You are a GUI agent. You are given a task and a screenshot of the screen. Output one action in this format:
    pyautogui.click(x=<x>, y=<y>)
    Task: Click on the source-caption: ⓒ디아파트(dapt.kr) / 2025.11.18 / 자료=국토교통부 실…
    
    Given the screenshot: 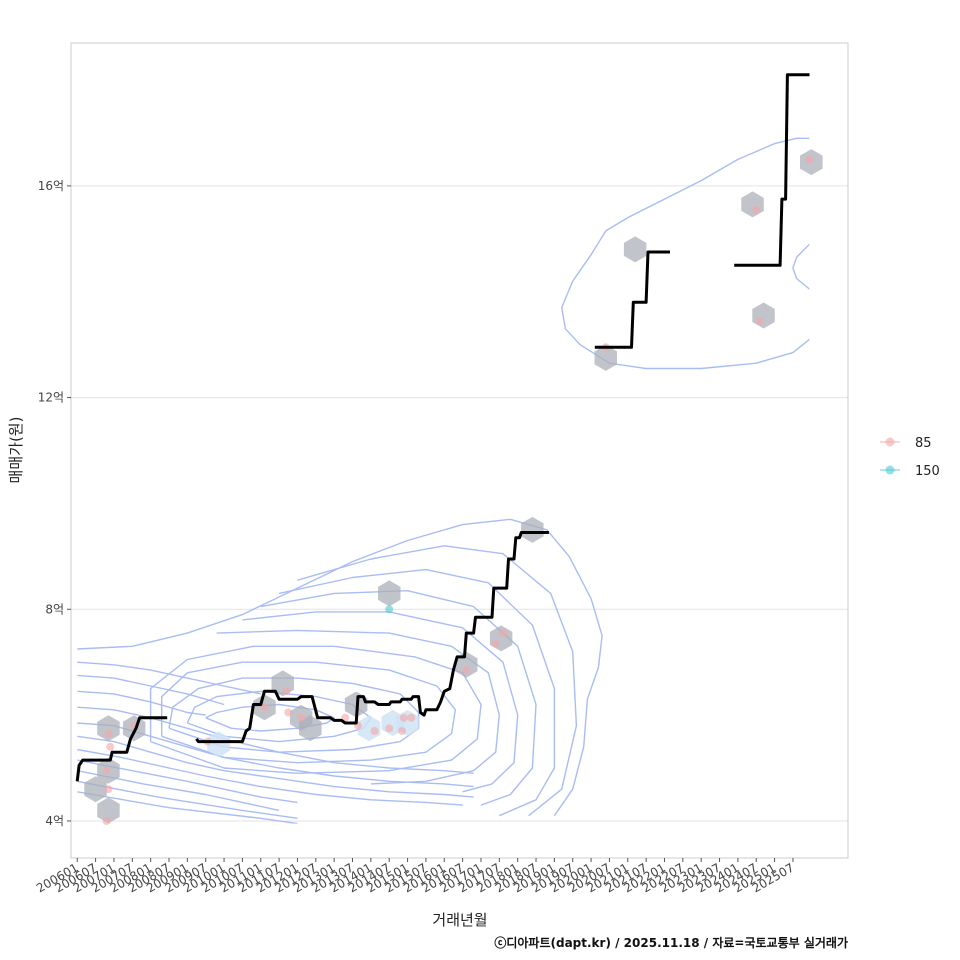 What is the action you would take?
    pyautogui.click(x=671, y=942)
    